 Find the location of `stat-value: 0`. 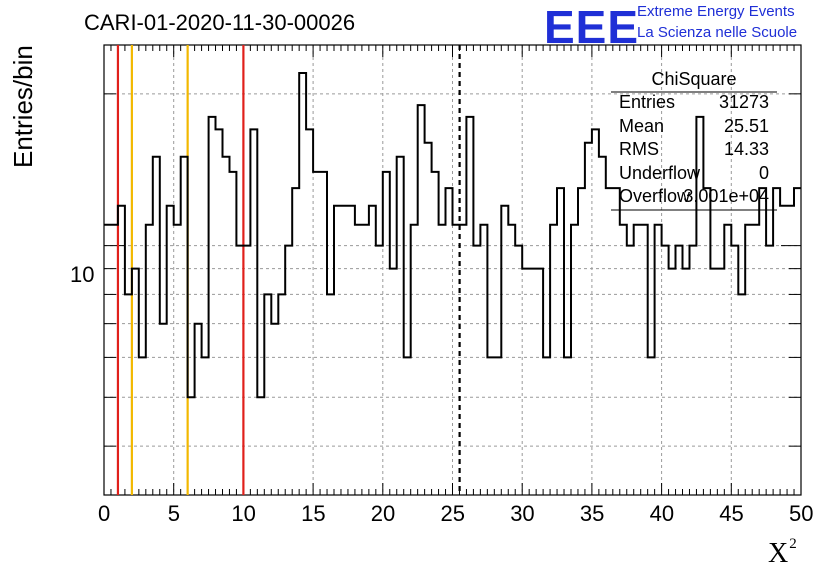

stat-value: 0 is located at coordinates (763, 172).